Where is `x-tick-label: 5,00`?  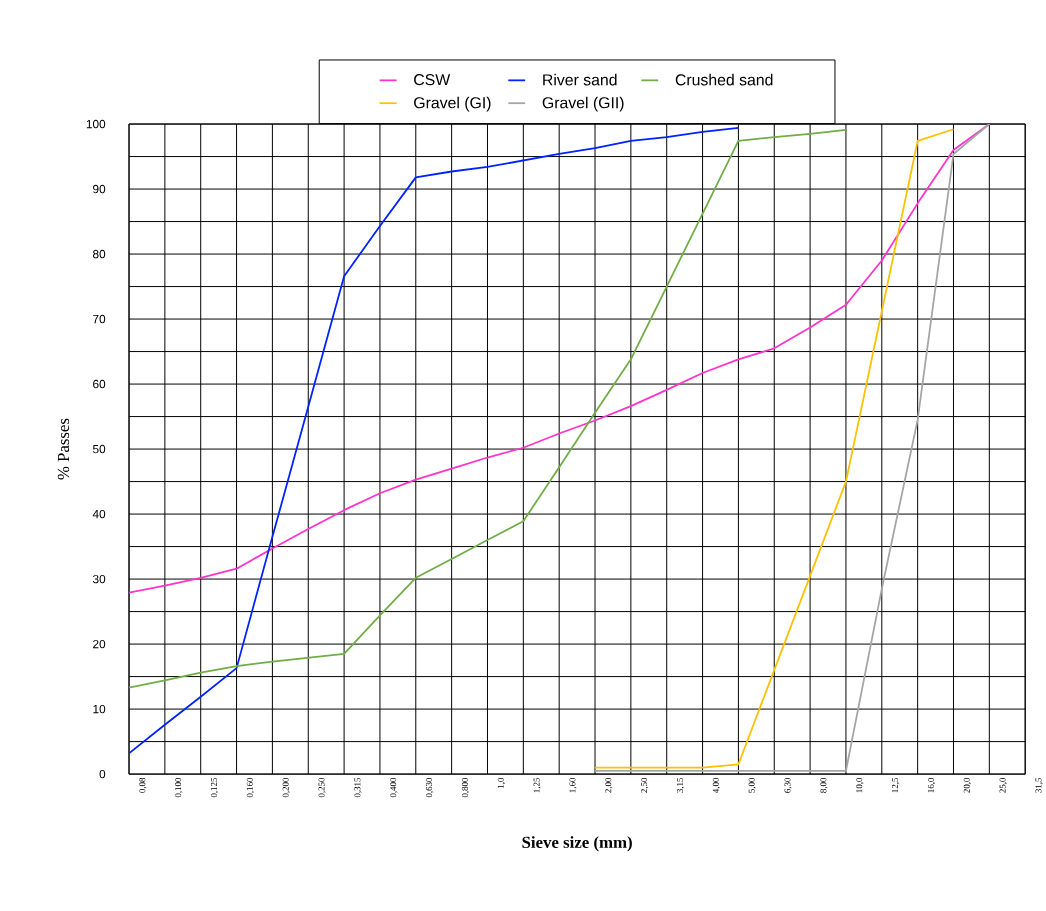
x-tick-label: 5,00 is located at coordinates (752, 785).